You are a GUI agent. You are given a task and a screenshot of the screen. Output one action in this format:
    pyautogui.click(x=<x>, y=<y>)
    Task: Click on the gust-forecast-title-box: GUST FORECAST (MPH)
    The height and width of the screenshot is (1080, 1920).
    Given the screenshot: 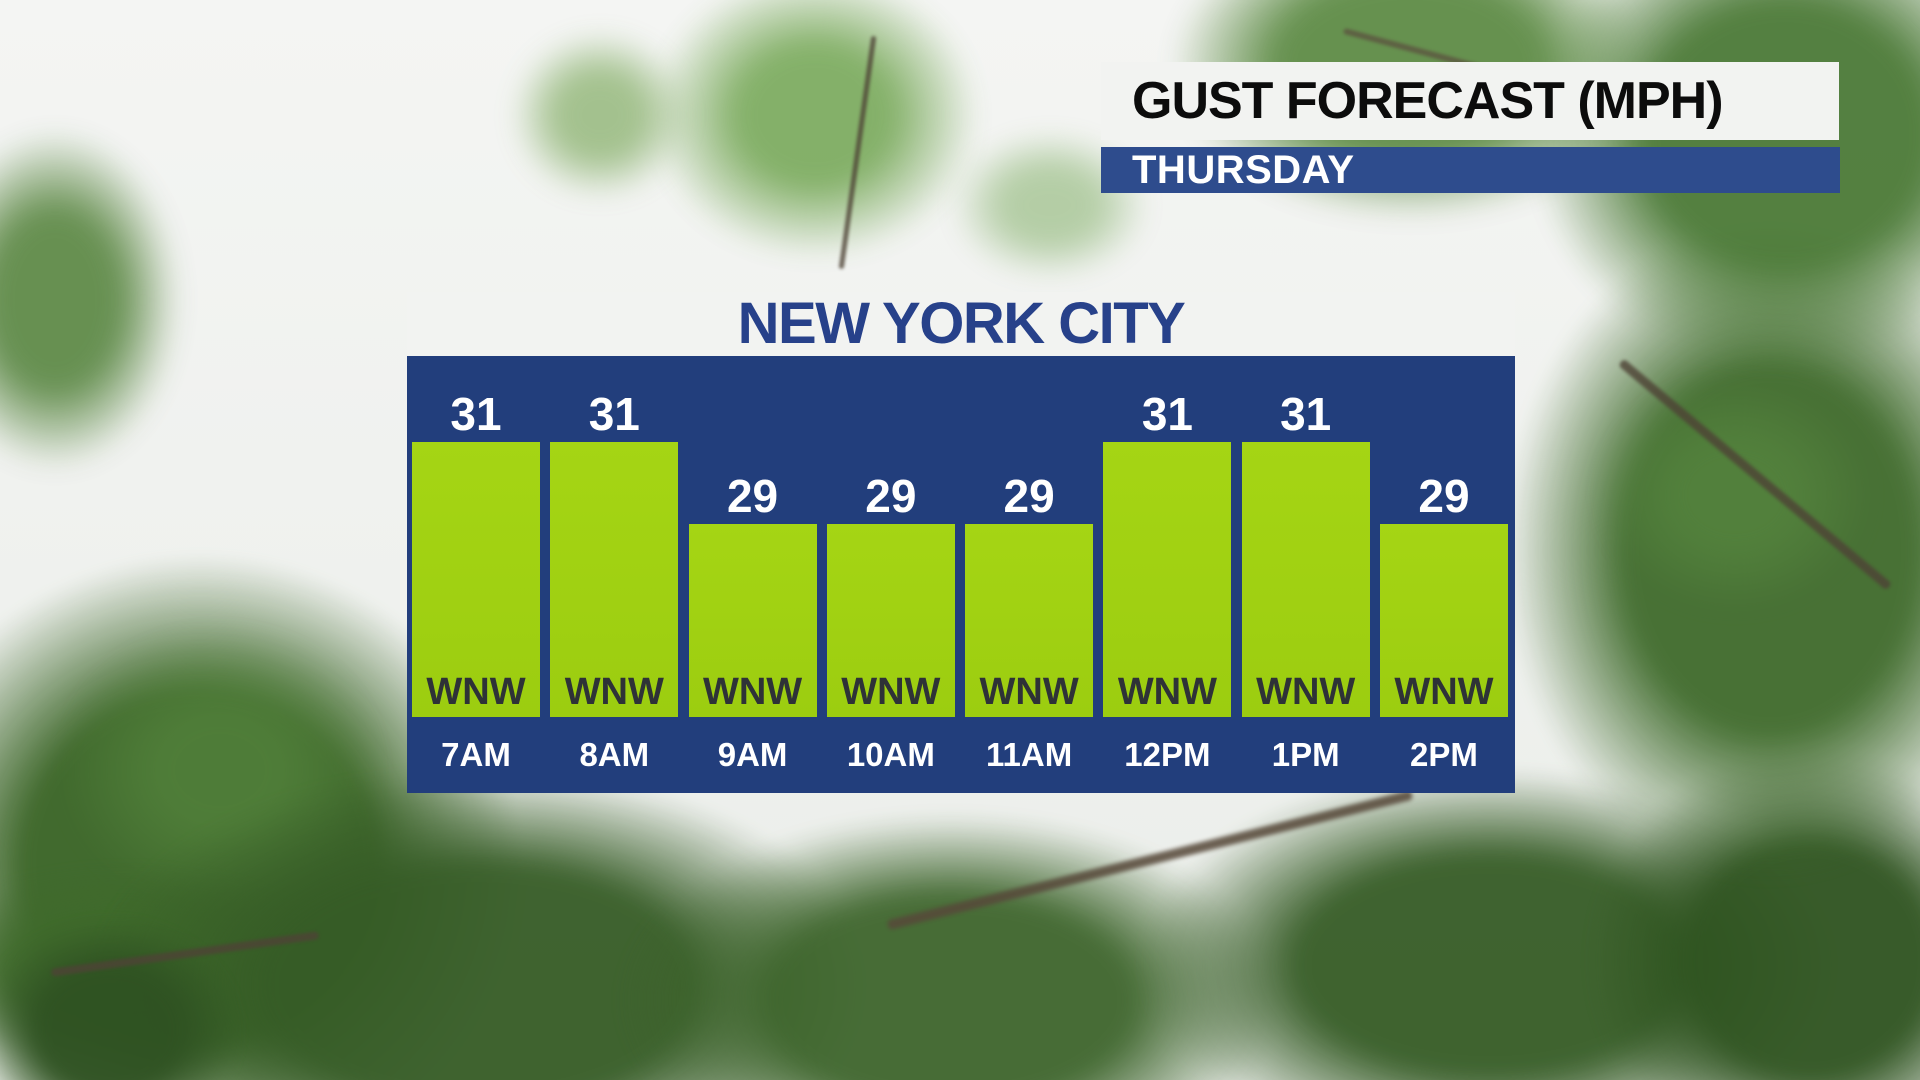 What is the action you would take?
    pyautogui.click(x=1470, y=101)
    